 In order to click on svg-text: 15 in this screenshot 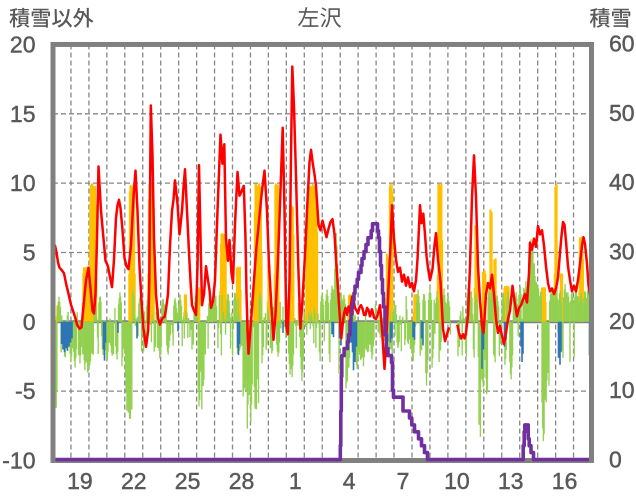, I will do `click(23, 114)`.